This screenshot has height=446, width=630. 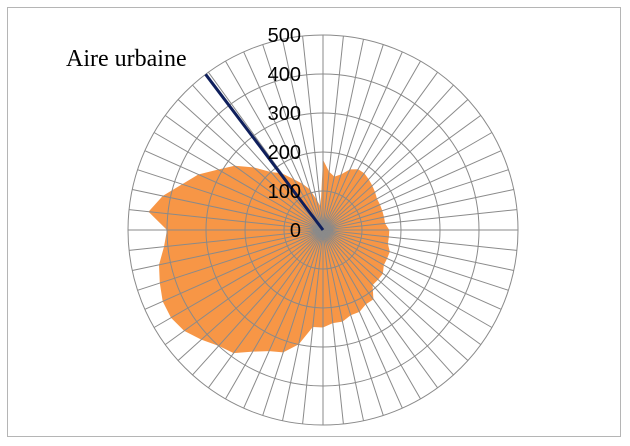 What do you see at coordinates (284, 114) in the screenshot?
I see `tick-label-300: 300` at bounding box center [284, 114].